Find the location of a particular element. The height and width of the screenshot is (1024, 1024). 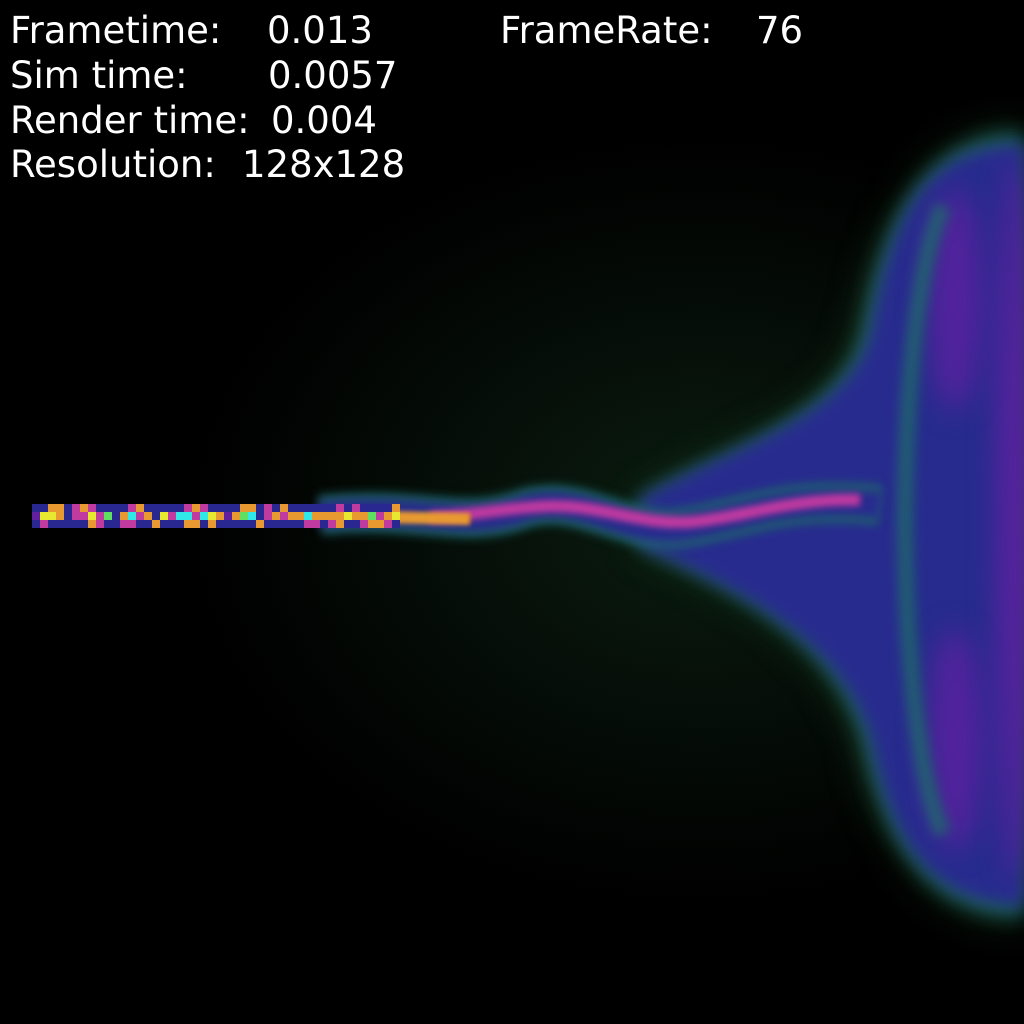

frametime-label: Frametime: is located at coordinates (116, 30).